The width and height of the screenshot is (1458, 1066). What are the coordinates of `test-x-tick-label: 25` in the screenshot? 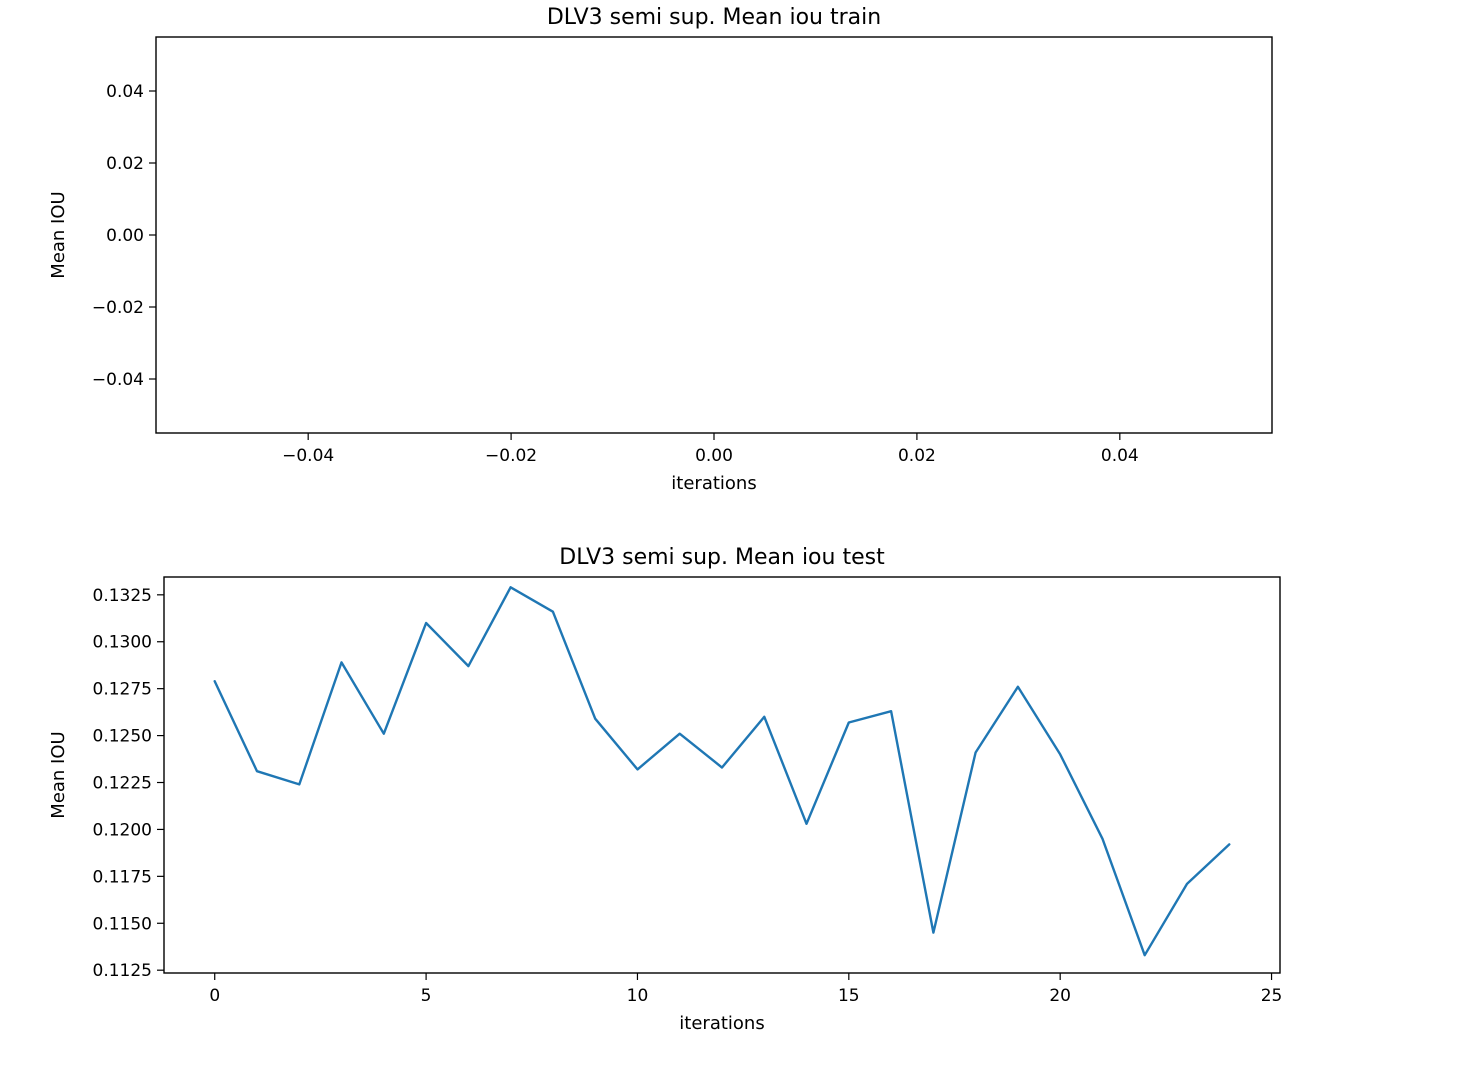 It's located at (1272, 996).